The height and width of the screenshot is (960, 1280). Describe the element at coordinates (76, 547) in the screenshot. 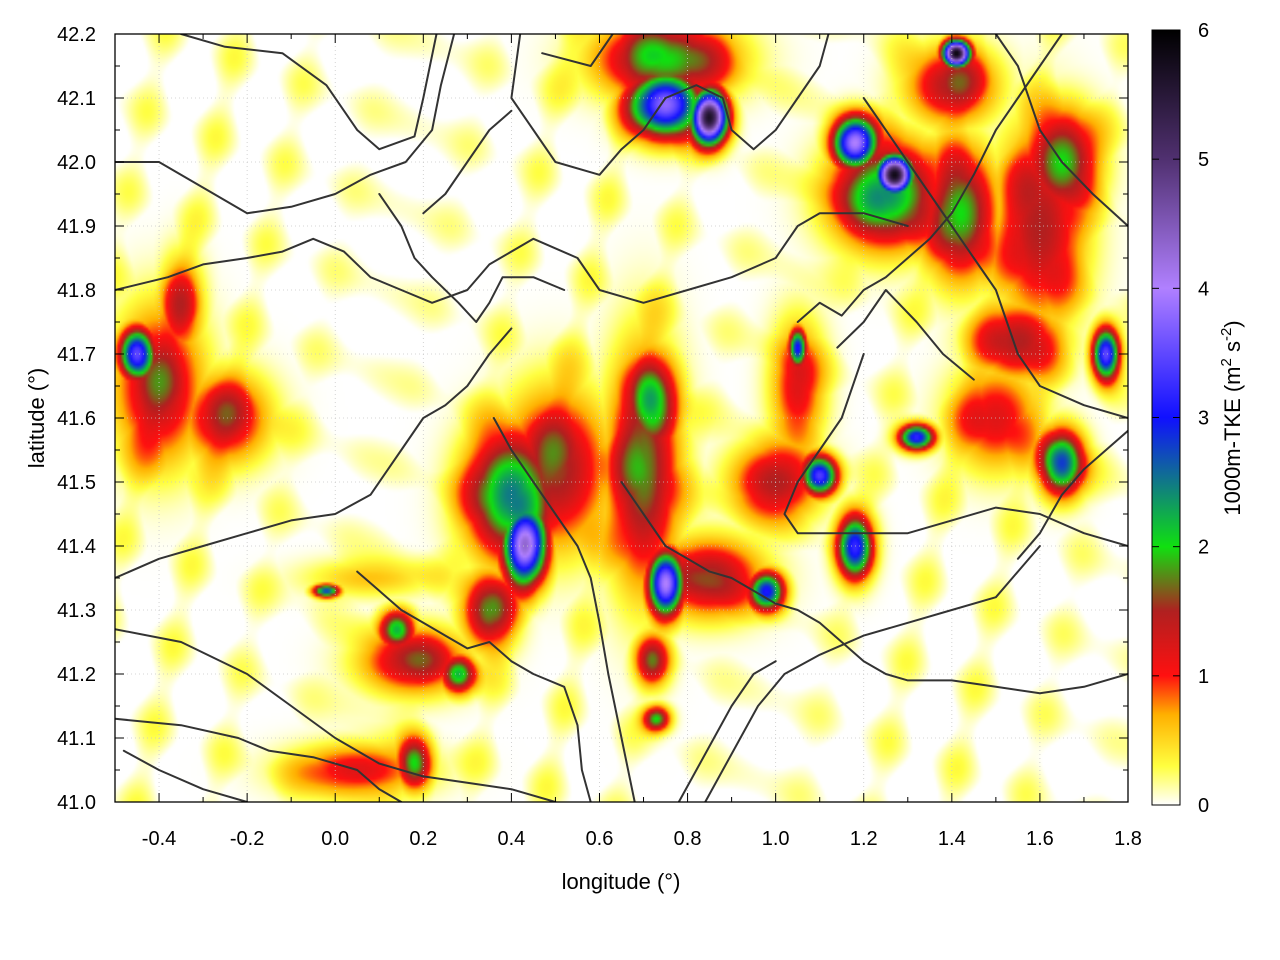

I see `y-tick-label: 41.4` at that location.